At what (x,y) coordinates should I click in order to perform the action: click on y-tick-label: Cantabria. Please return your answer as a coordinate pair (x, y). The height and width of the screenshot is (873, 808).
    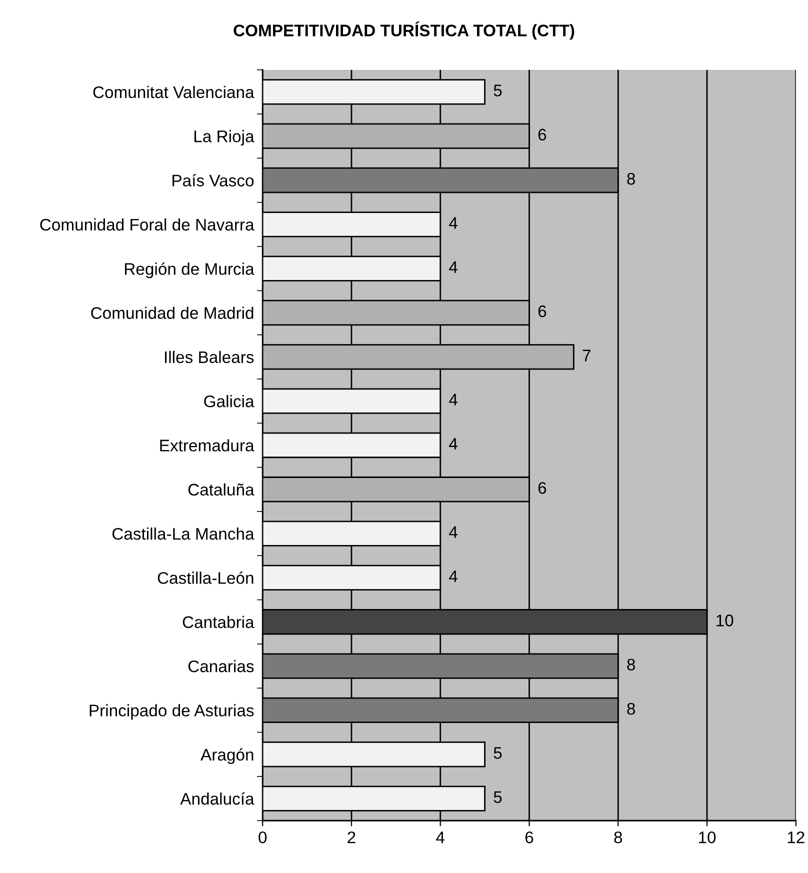
    Looking at the image, I should click on (218, 622).